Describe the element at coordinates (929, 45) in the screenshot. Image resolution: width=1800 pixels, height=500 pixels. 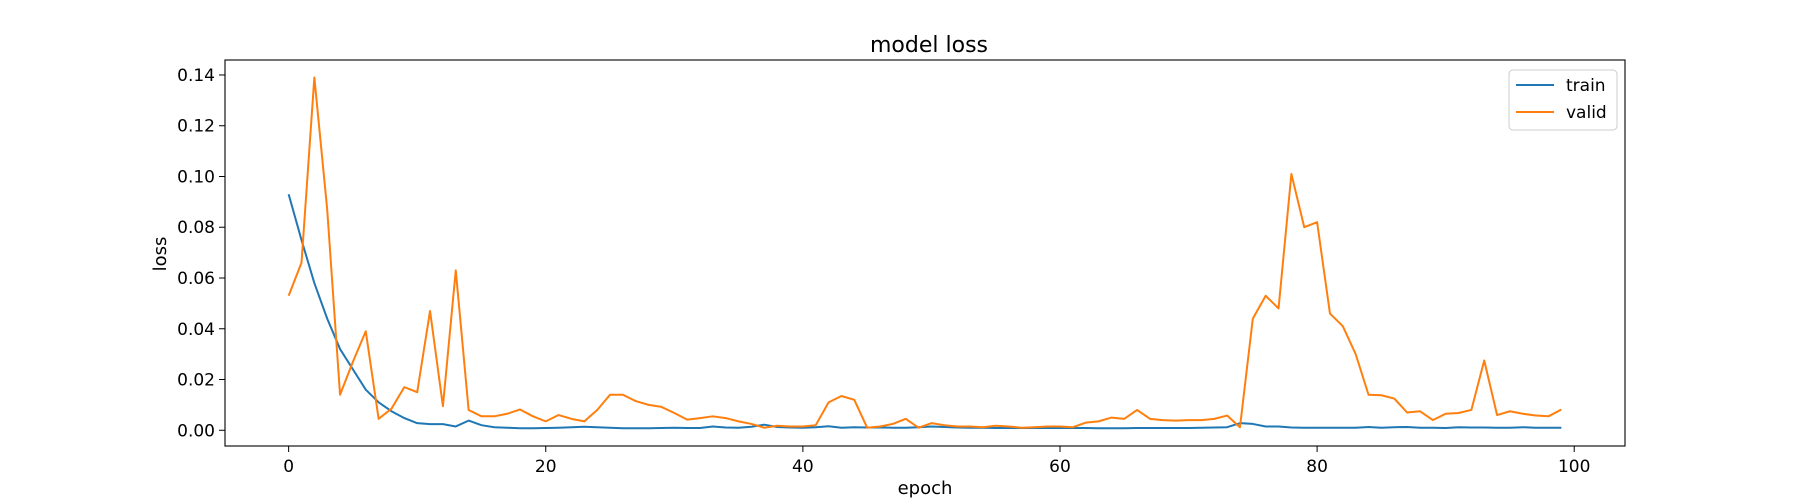
I see `chart-title: model loss` at that location.